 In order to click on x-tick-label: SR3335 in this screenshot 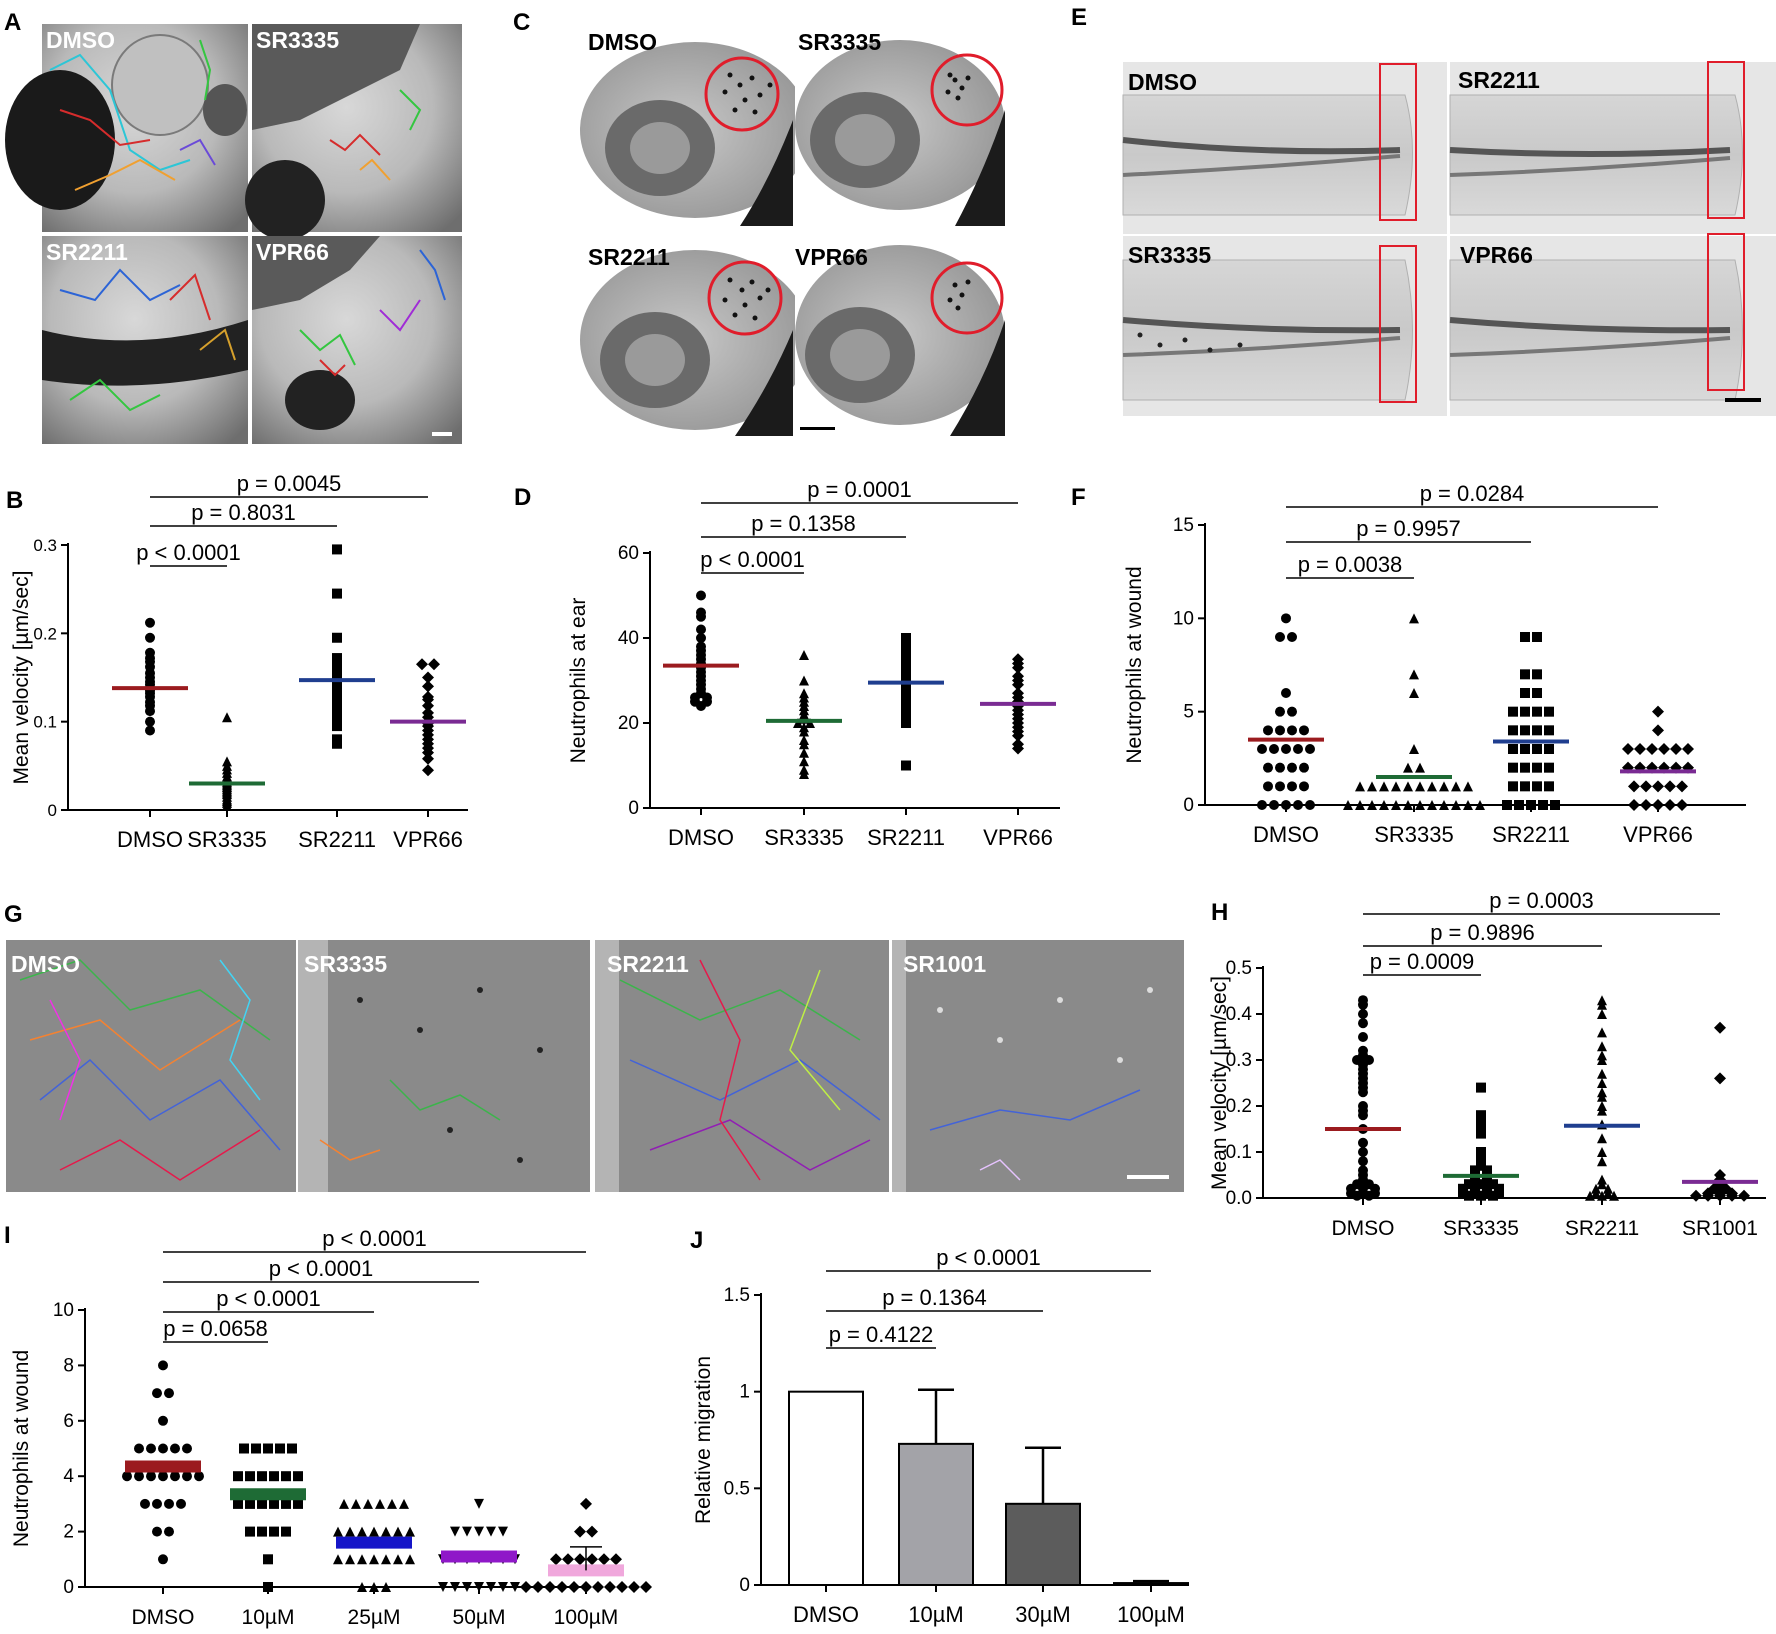, I will do `click(227, 839)`.